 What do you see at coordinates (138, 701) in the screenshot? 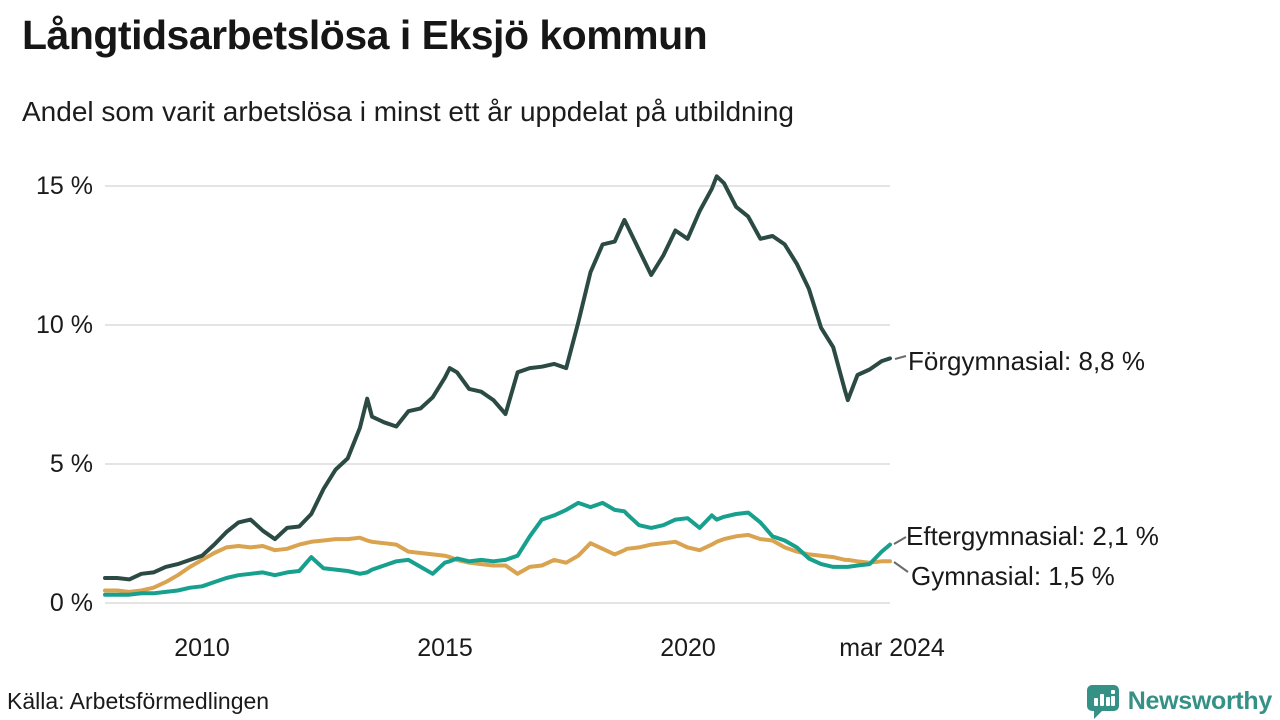
I see `source-attribution: Källa: Arbetsförmedlingen` at bounding box center [138, 701].